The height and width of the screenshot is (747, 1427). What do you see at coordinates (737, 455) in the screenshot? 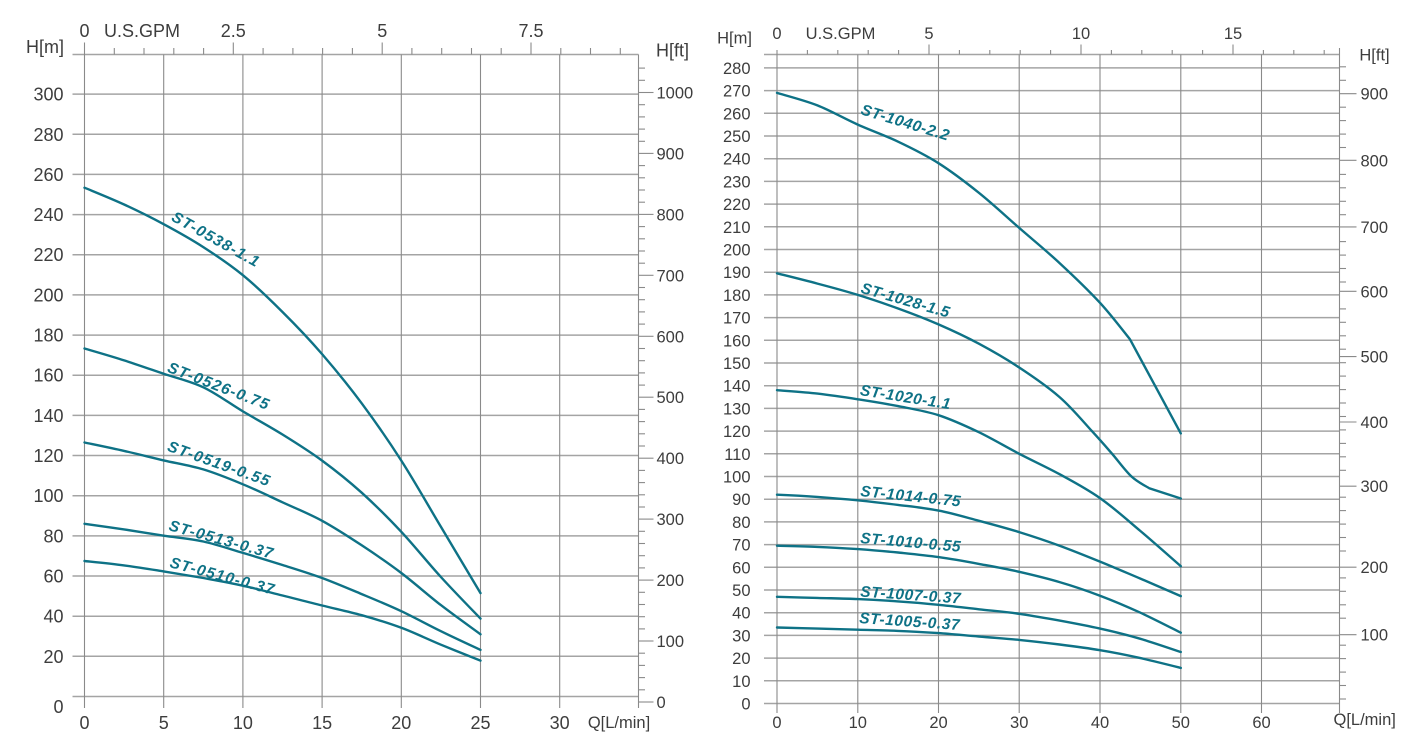
I see `svg-text: 110` at bounding box center [737, 455].